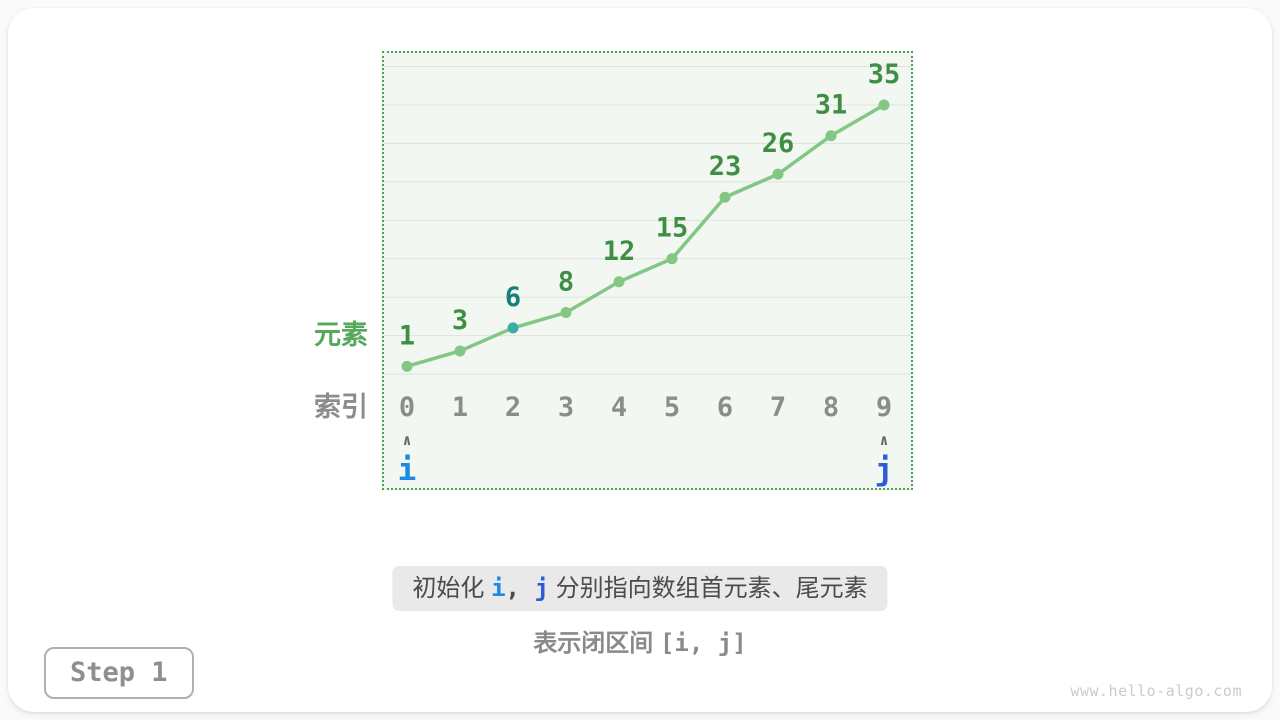  I want to click on pointer-j-inline: j, so click(541, 588).